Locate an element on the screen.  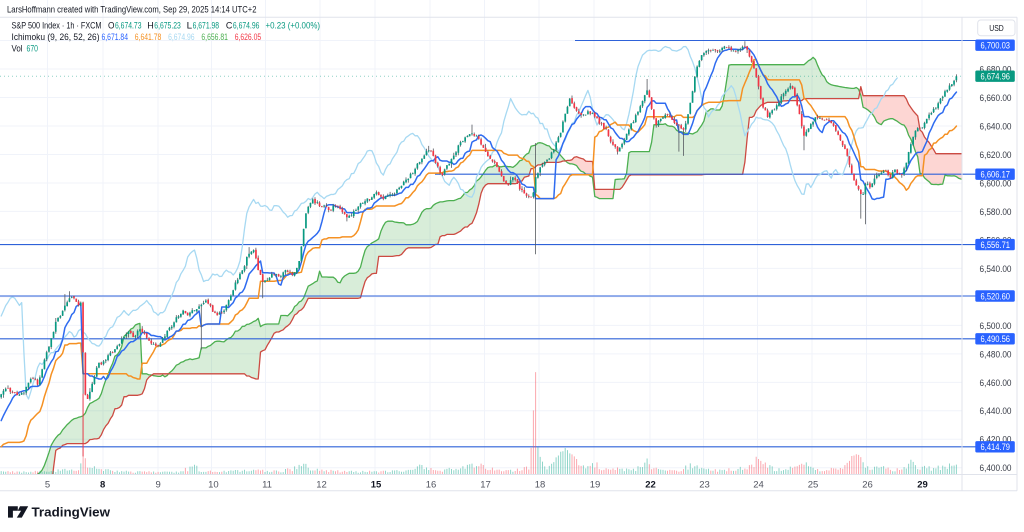
svg-text: 6,440.00 is located at coordinates (996, 411).